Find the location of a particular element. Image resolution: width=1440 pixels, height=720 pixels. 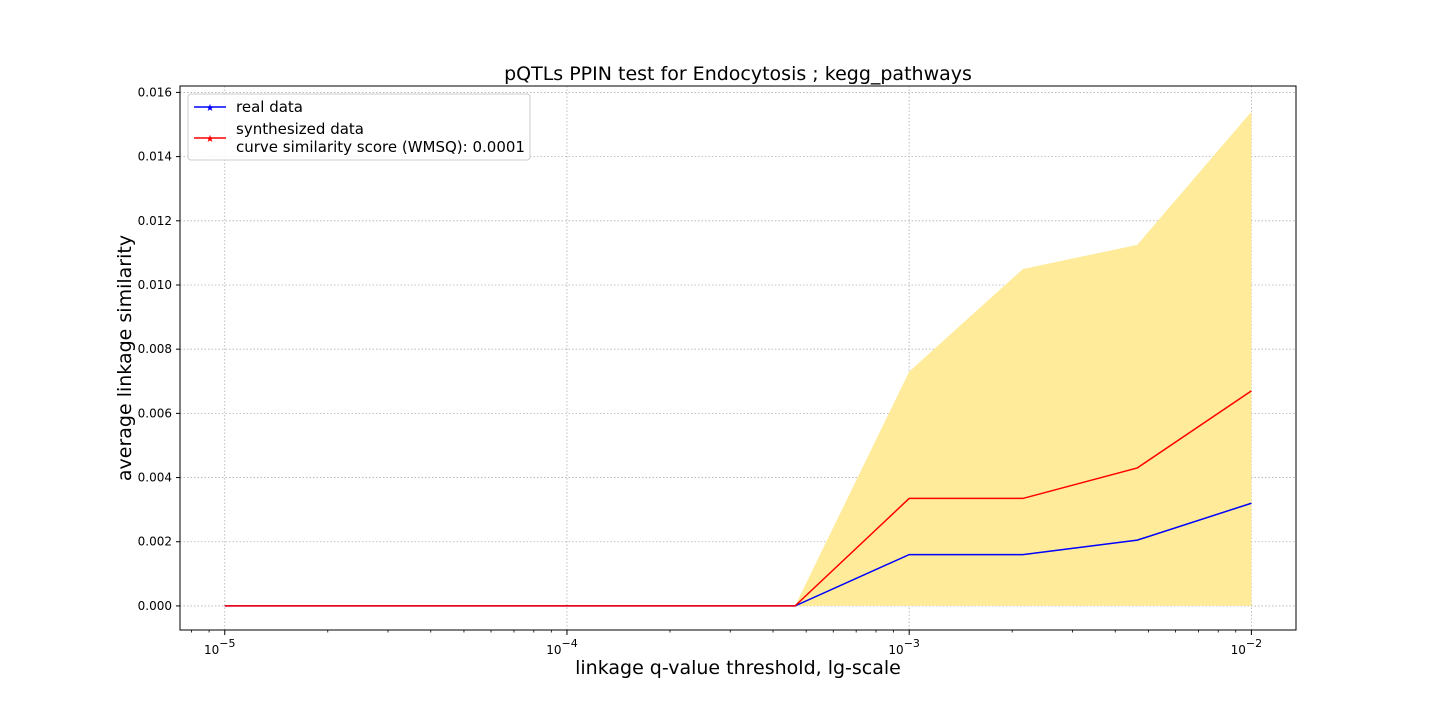

y-tick-label: 0.014 is located at coordinates (155, 157).